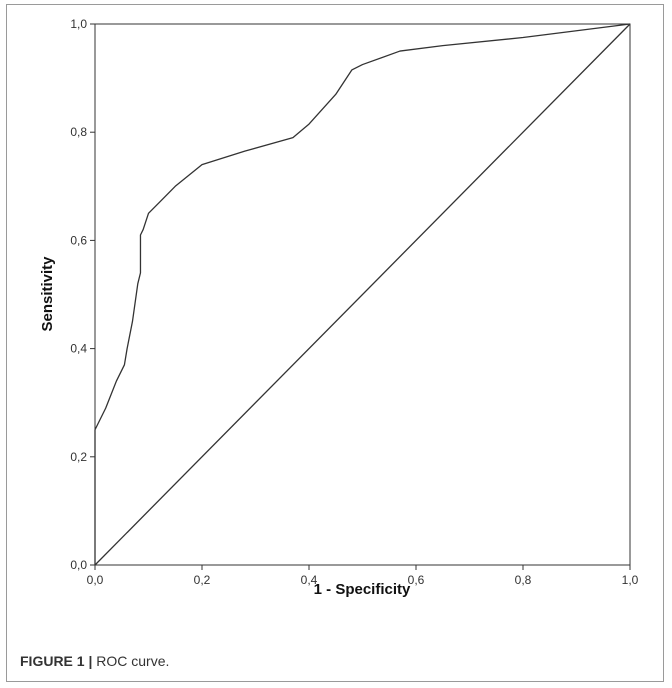  Describe the element at coordinates (133, 661) in the screenshot. I see `caption-text: ROC curve.` at that location.